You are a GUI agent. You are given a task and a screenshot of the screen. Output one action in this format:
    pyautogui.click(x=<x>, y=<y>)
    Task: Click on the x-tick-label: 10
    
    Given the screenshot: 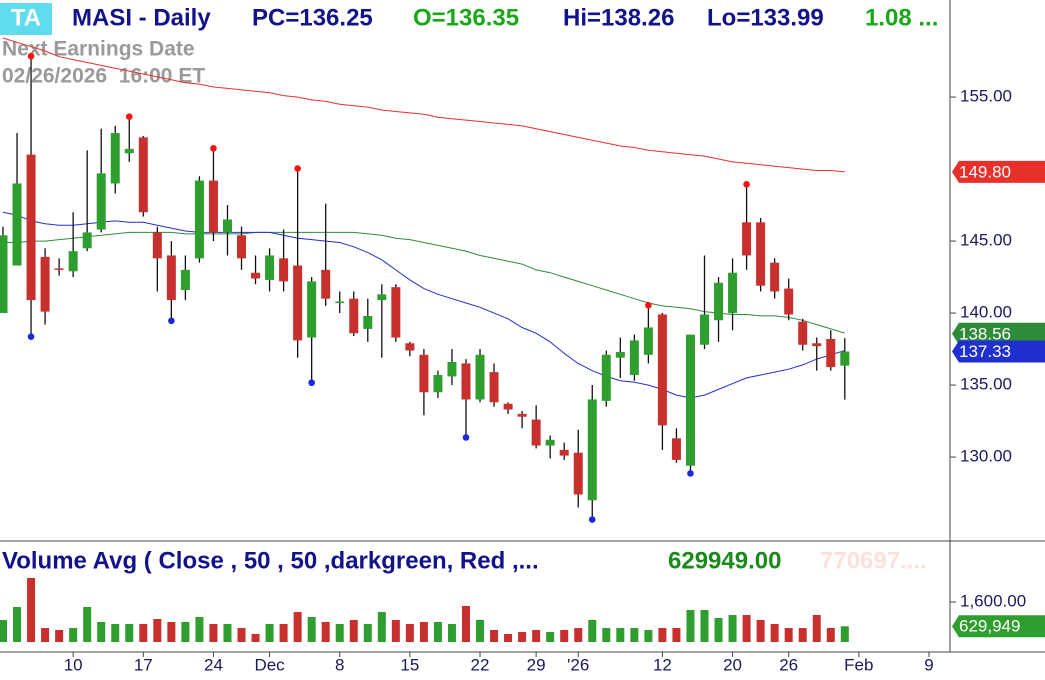 What is the action you would take?
    pyautogui.click(x=73, y=664)
    